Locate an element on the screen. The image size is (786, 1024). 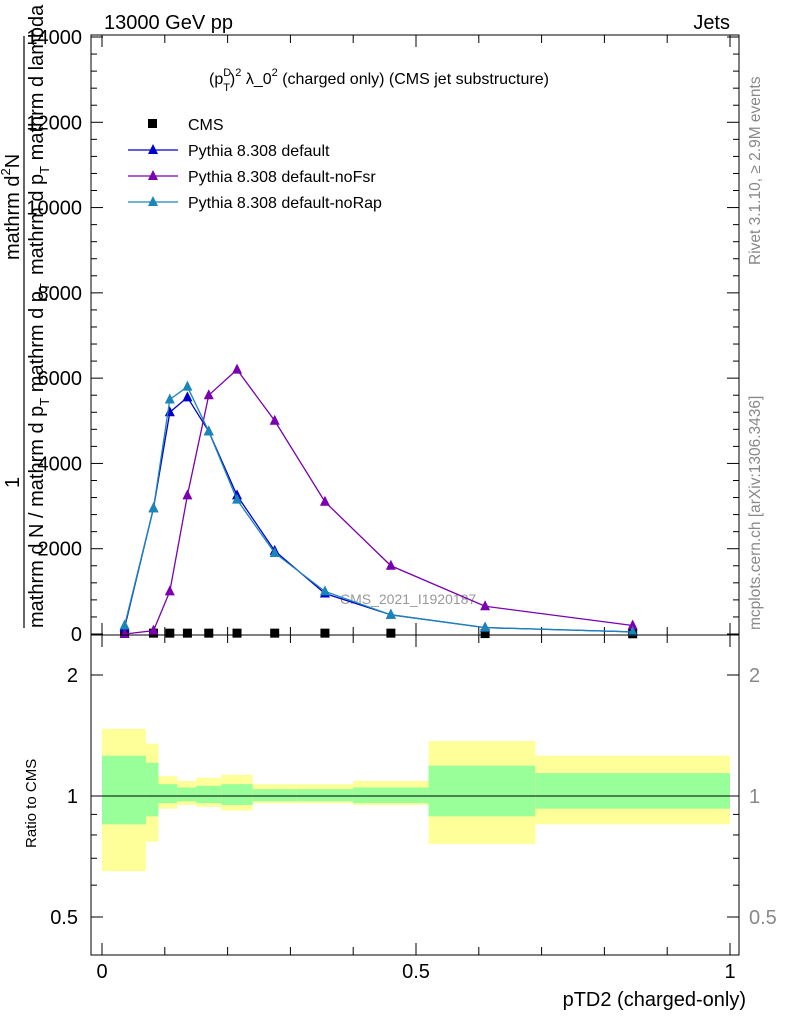
legend-title-sup-2a: 2 is located at coordinates (238, 73).